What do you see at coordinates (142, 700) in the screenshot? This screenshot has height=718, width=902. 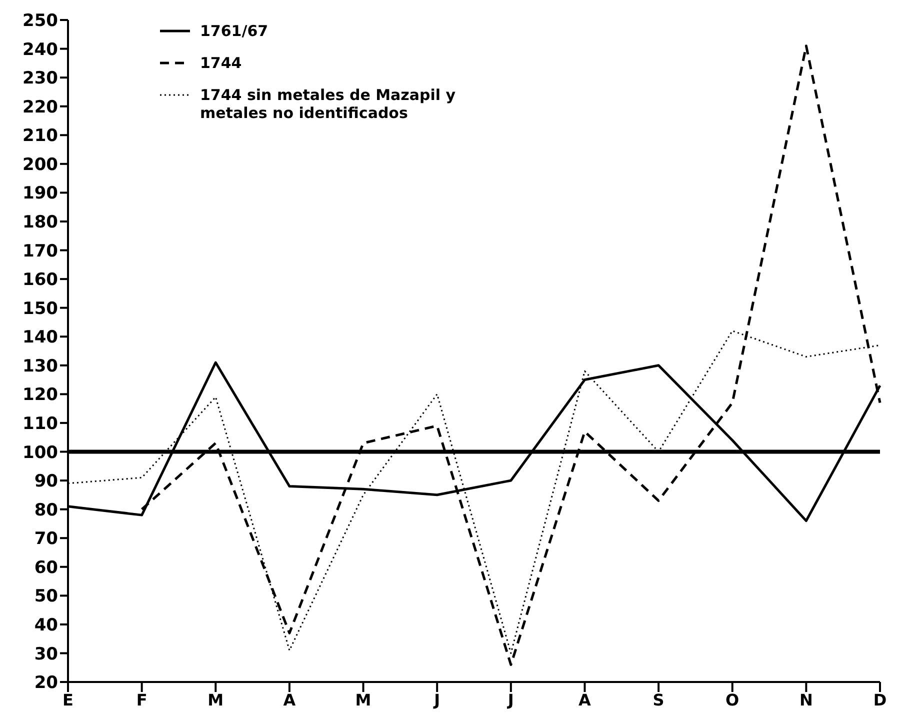 I see `x-tick-label: F` at bounding box center [142, 700].